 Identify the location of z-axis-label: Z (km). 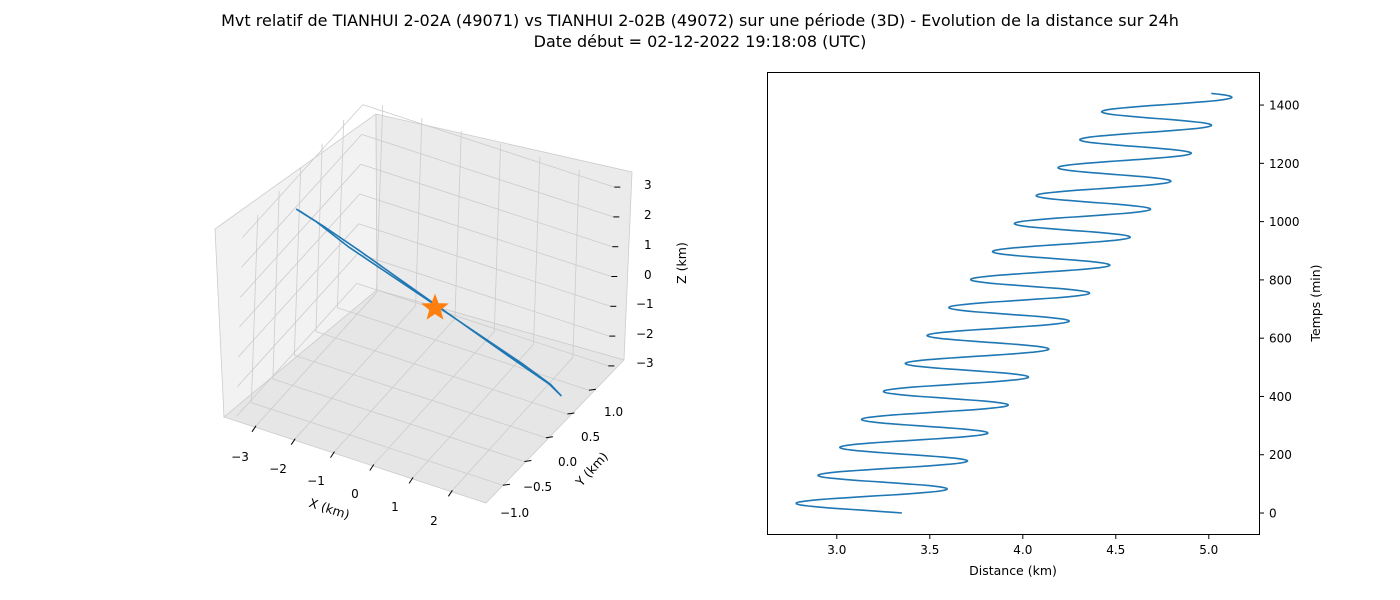
(681, 263).